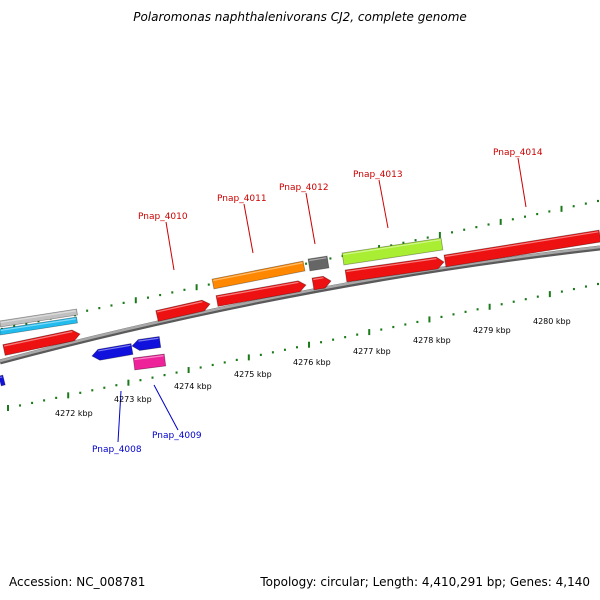 This screenshot has height=600, width=600. I want to click on scale-label: 4280 kbp, so click(552, 321).